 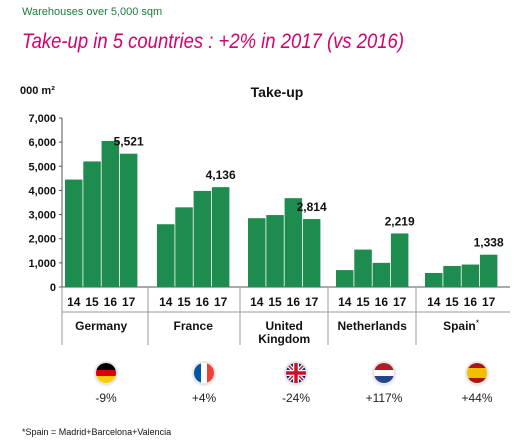 What do you see at coordinates (384, 373) in the screenshot?
I see `netherlands-flag-icon` at bounding box center [384, 373].